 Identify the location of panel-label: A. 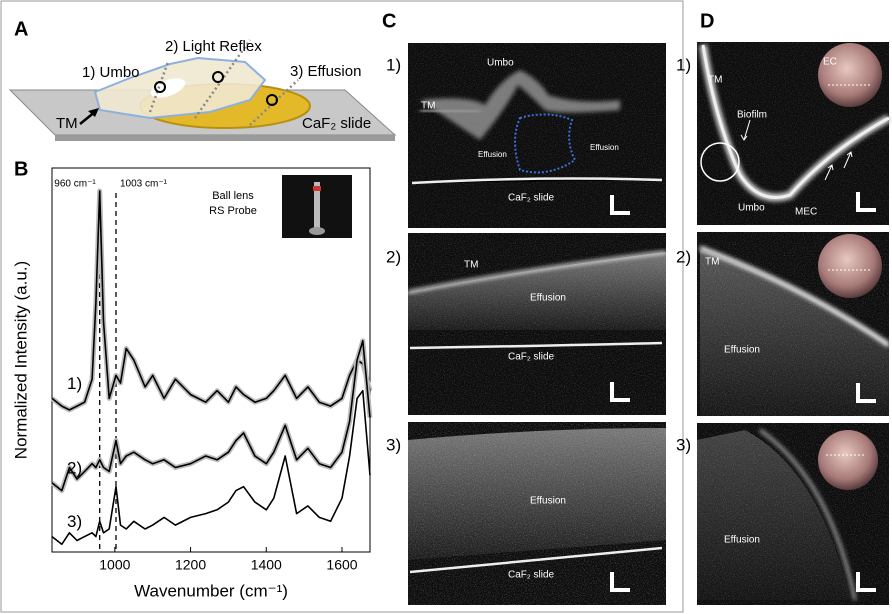
(21, 29).